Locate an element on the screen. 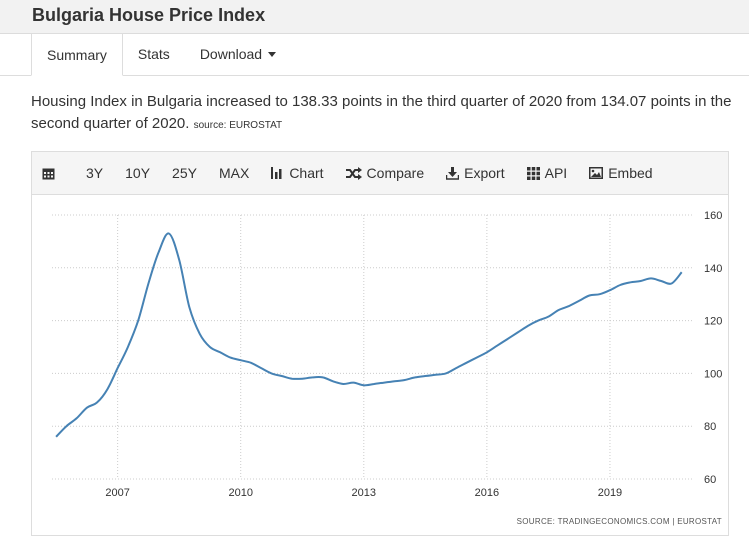  title-bar: Bulgaria House Price Index is located at coordinates (374, 17).